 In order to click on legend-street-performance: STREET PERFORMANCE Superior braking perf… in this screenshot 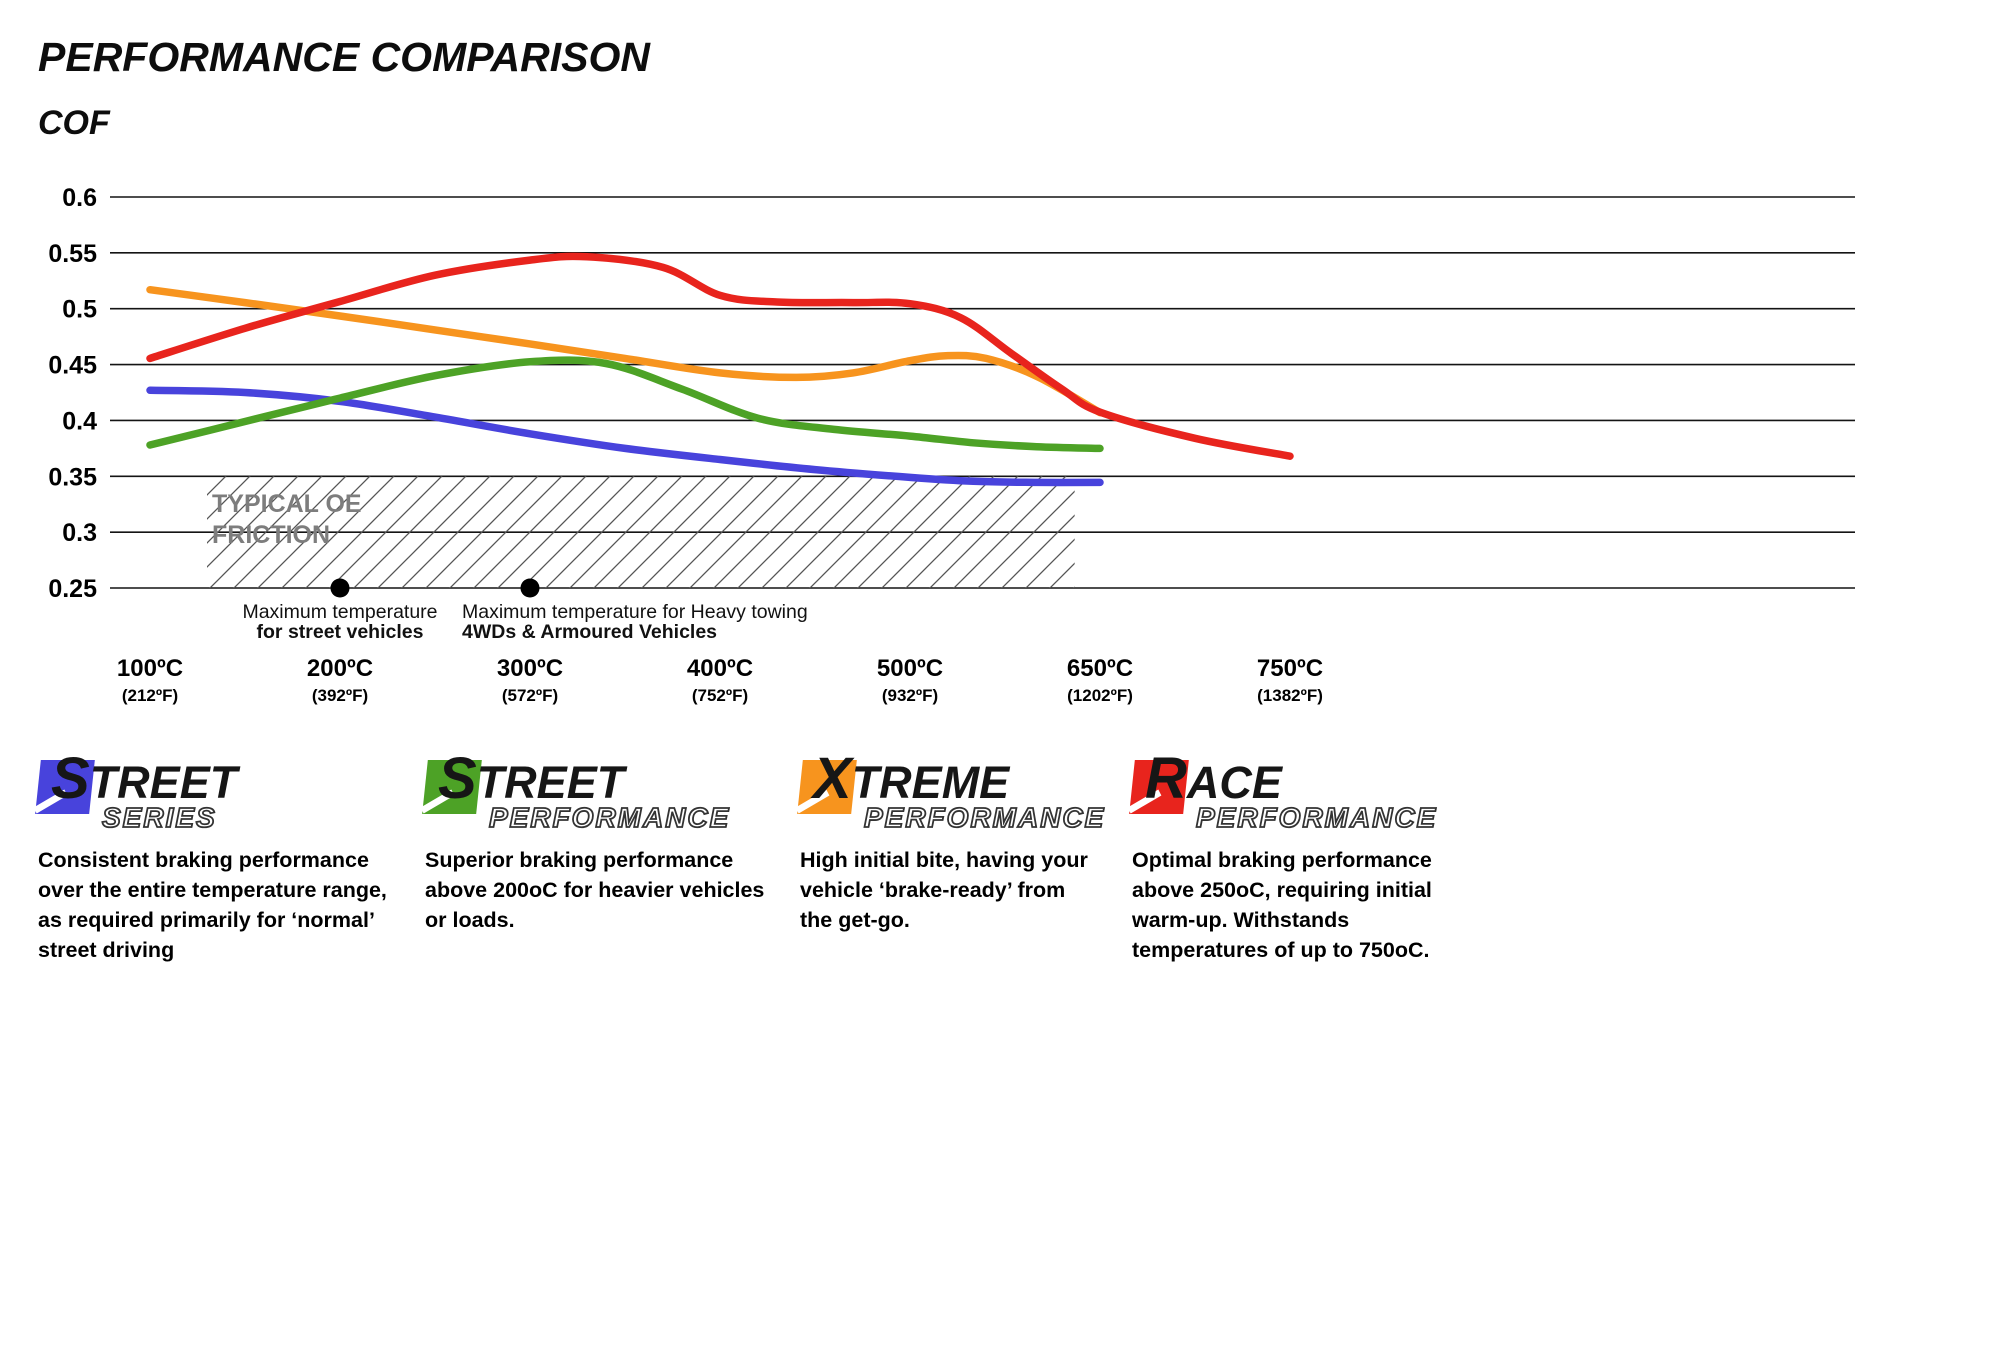, I will do `click(600, 840)`.